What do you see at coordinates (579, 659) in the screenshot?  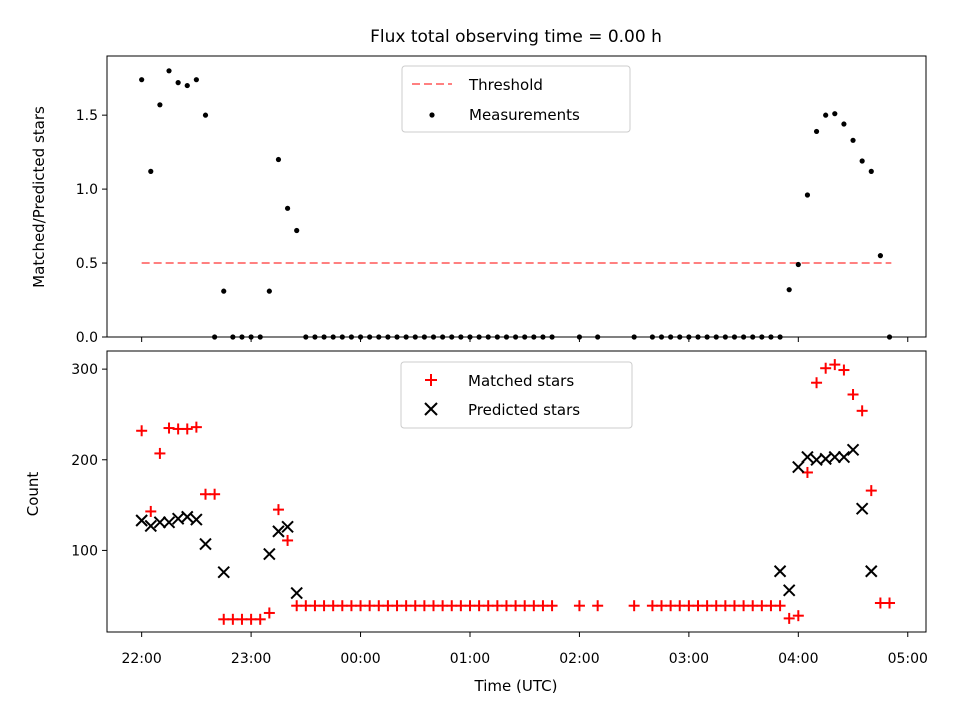 I see `x-tick-label: 02:00` at bounding box center [579, 659].